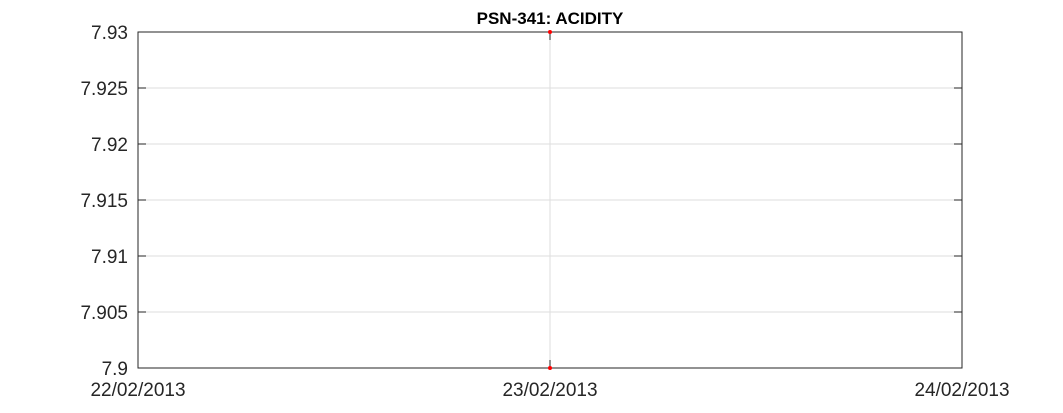  Describe the element at coordinates (104, 89) in the screenshot. I see `y-tick-label: 7.925` at that location.